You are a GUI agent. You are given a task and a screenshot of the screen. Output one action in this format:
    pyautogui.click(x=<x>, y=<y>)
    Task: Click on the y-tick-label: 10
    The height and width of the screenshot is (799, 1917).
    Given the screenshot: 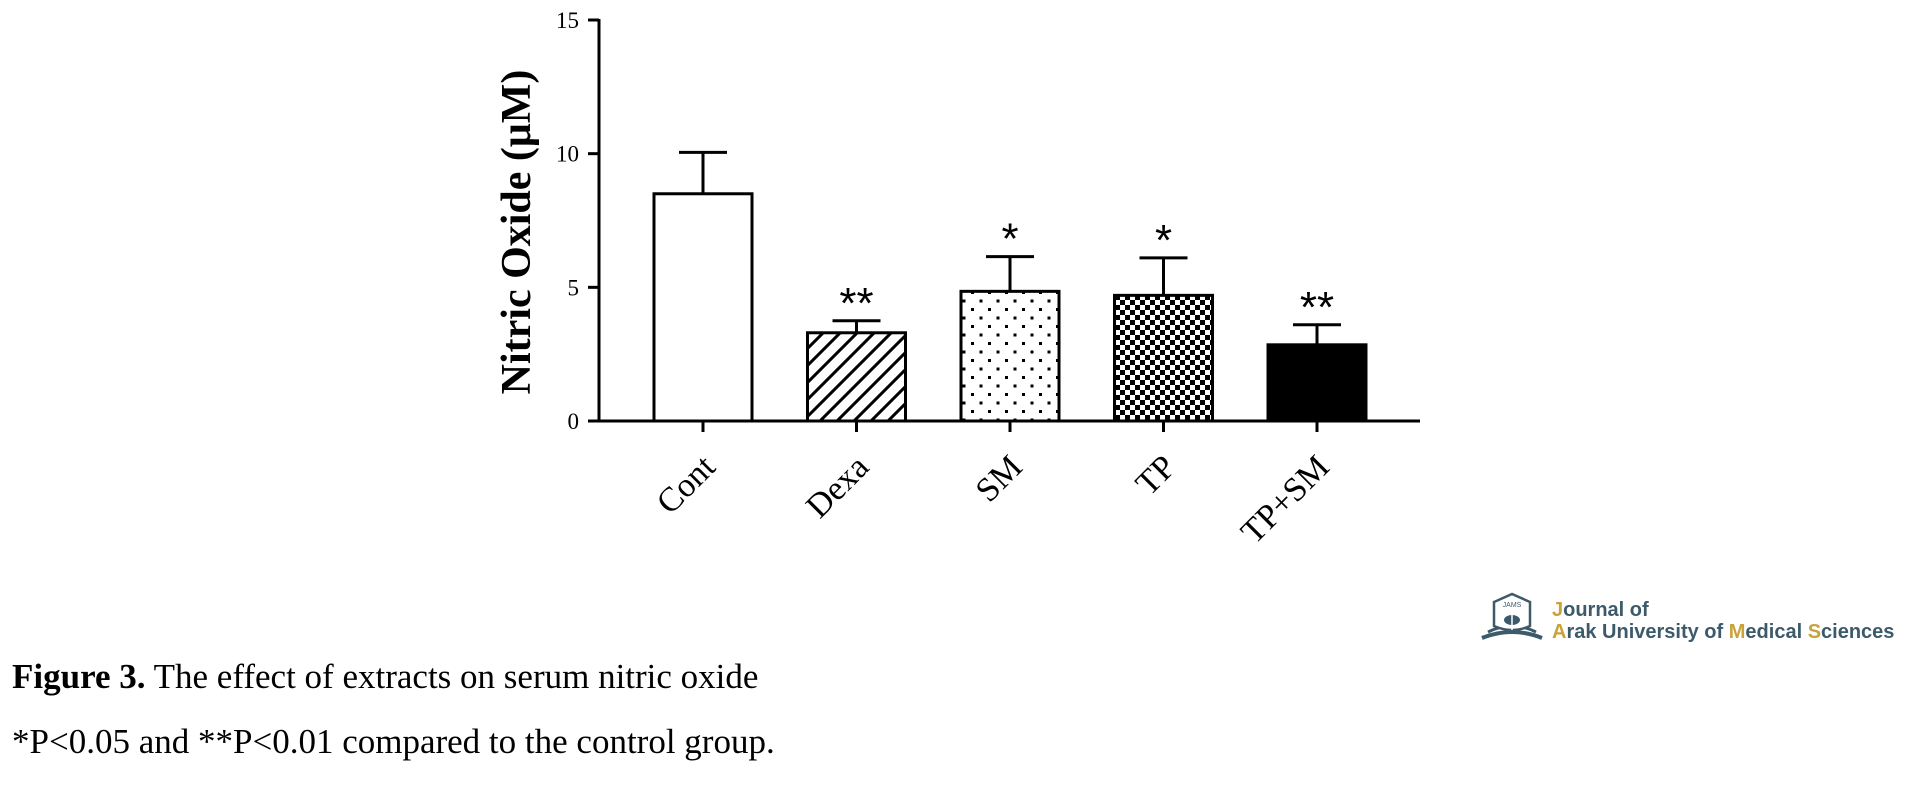 What is the action you would take?
    pyautogui.click(x=567, y=154)
    